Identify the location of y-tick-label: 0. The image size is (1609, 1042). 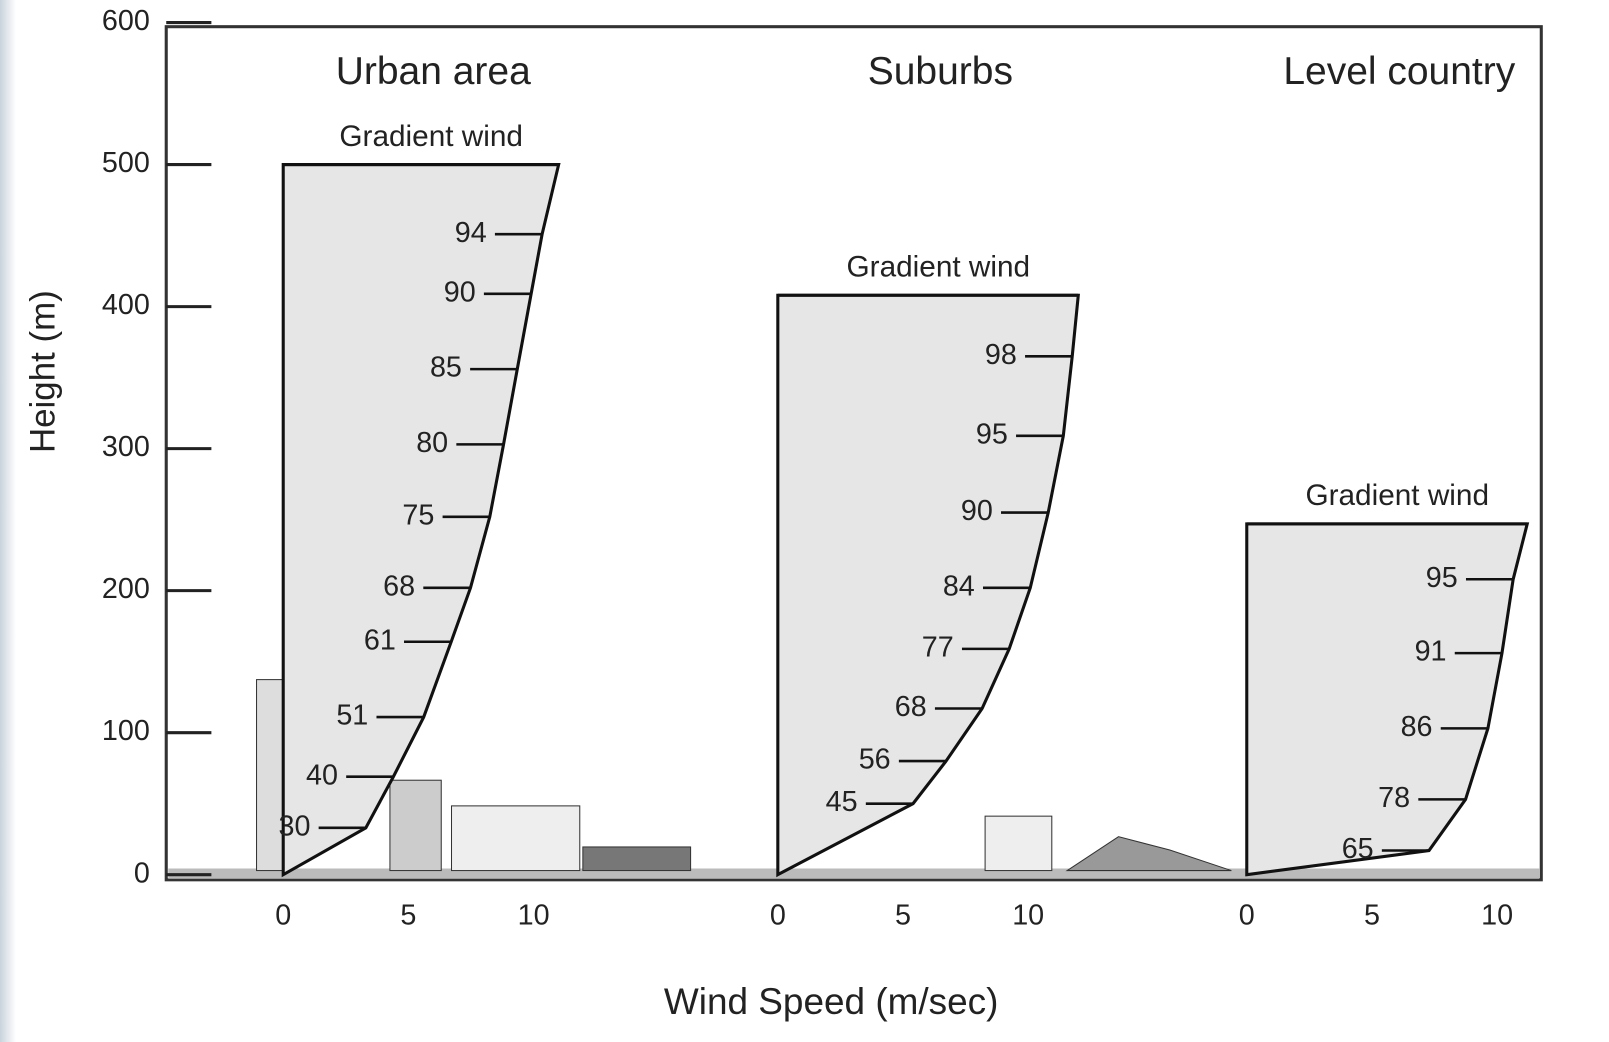
(142, 873).